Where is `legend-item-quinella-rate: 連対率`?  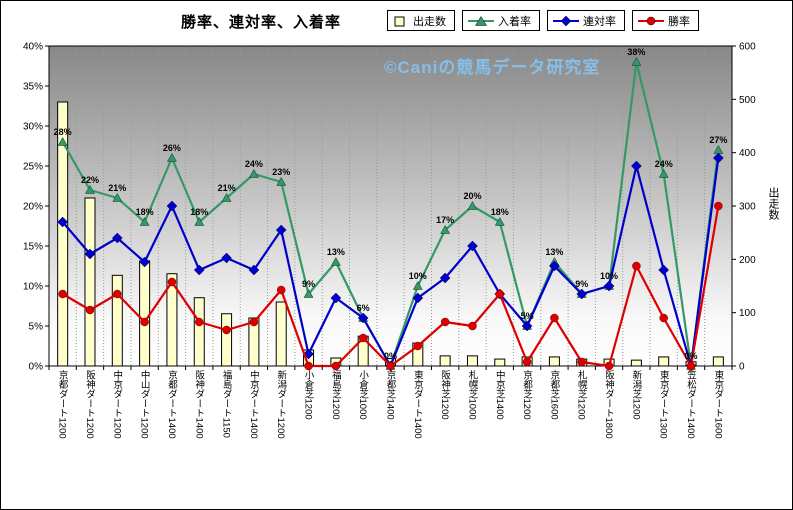 legend-item-quinella-rate: 連対率 is located at coordinates (586, 20).